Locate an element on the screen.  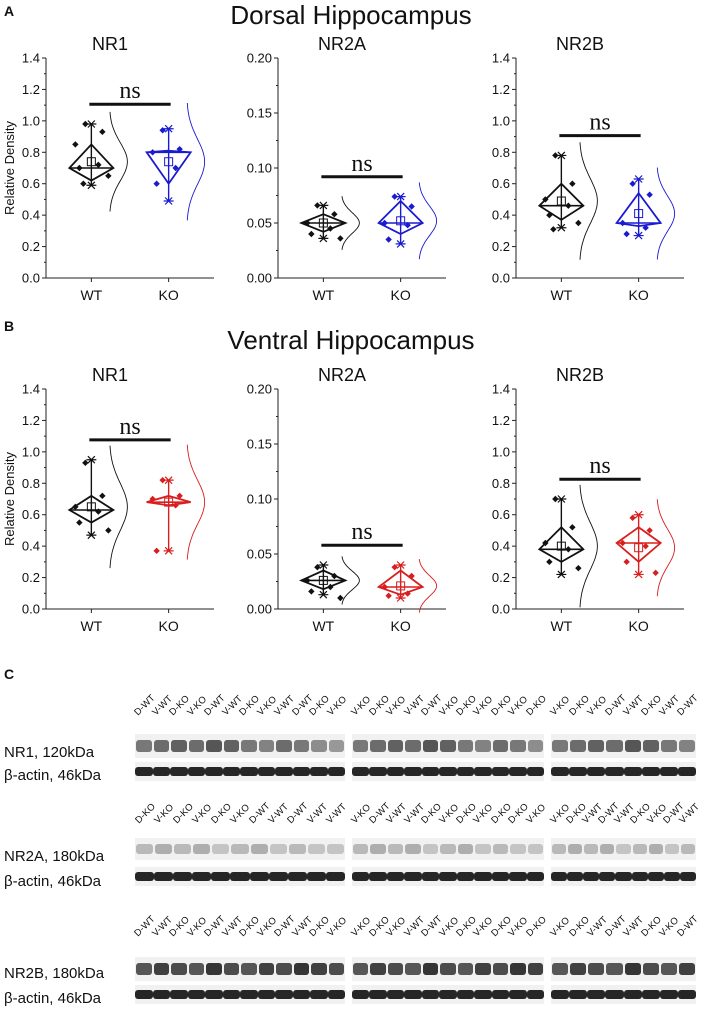
blot-target-panel is located at coordinates (623, 969).